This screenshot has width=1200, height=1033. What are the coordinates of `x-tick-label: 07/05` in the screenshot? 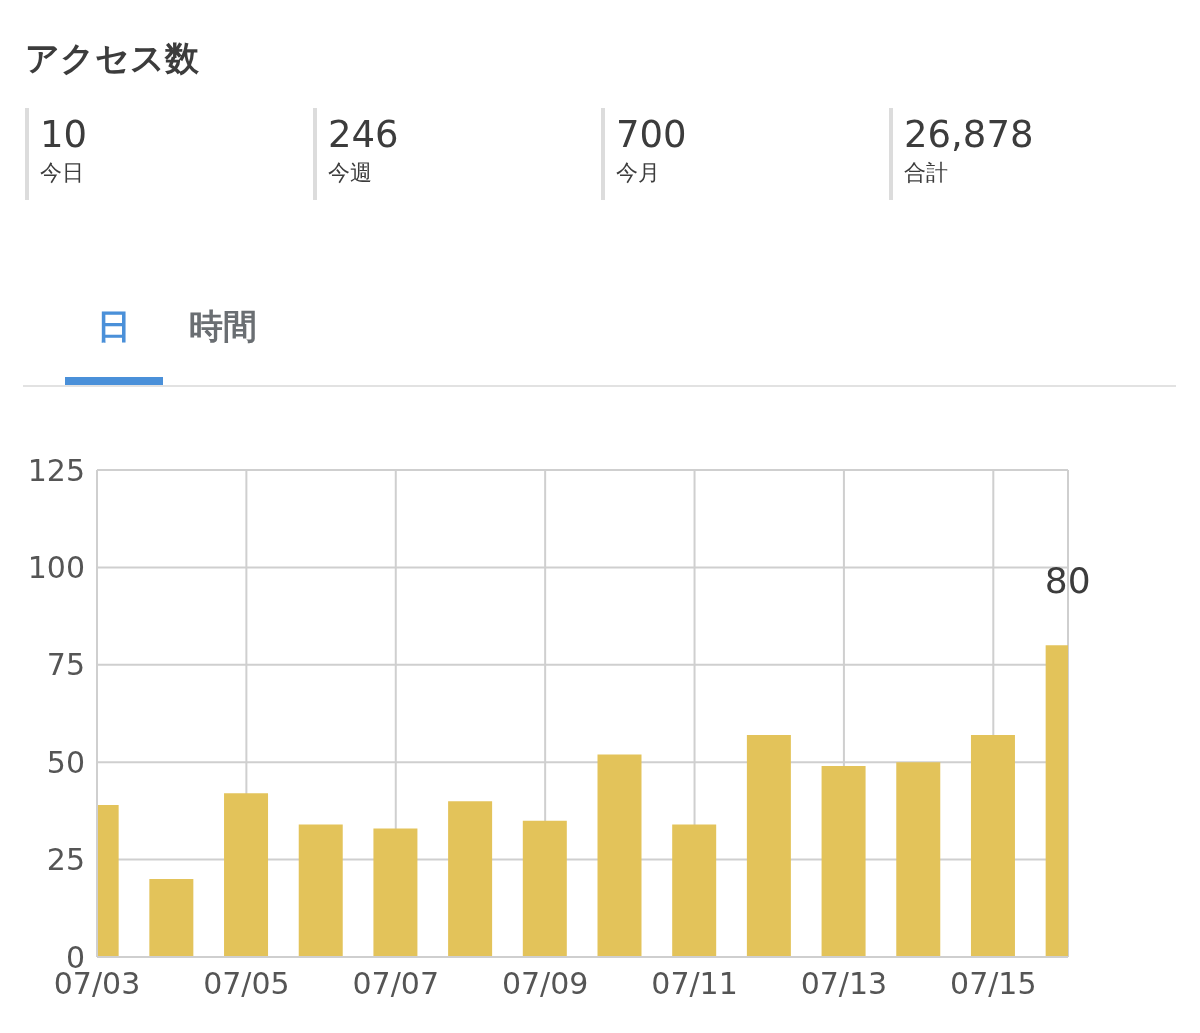 It's located at (246, 984).